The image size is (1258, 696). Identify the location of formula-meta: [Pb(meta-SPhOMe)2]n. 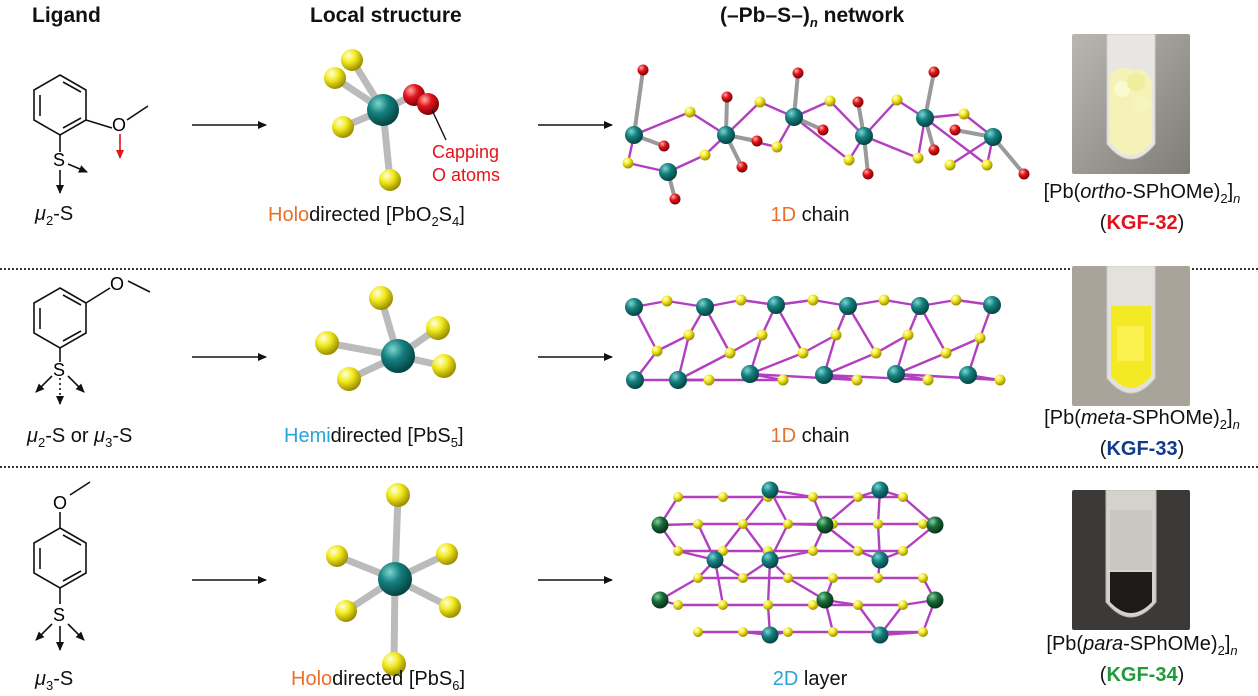
(1142, 419).